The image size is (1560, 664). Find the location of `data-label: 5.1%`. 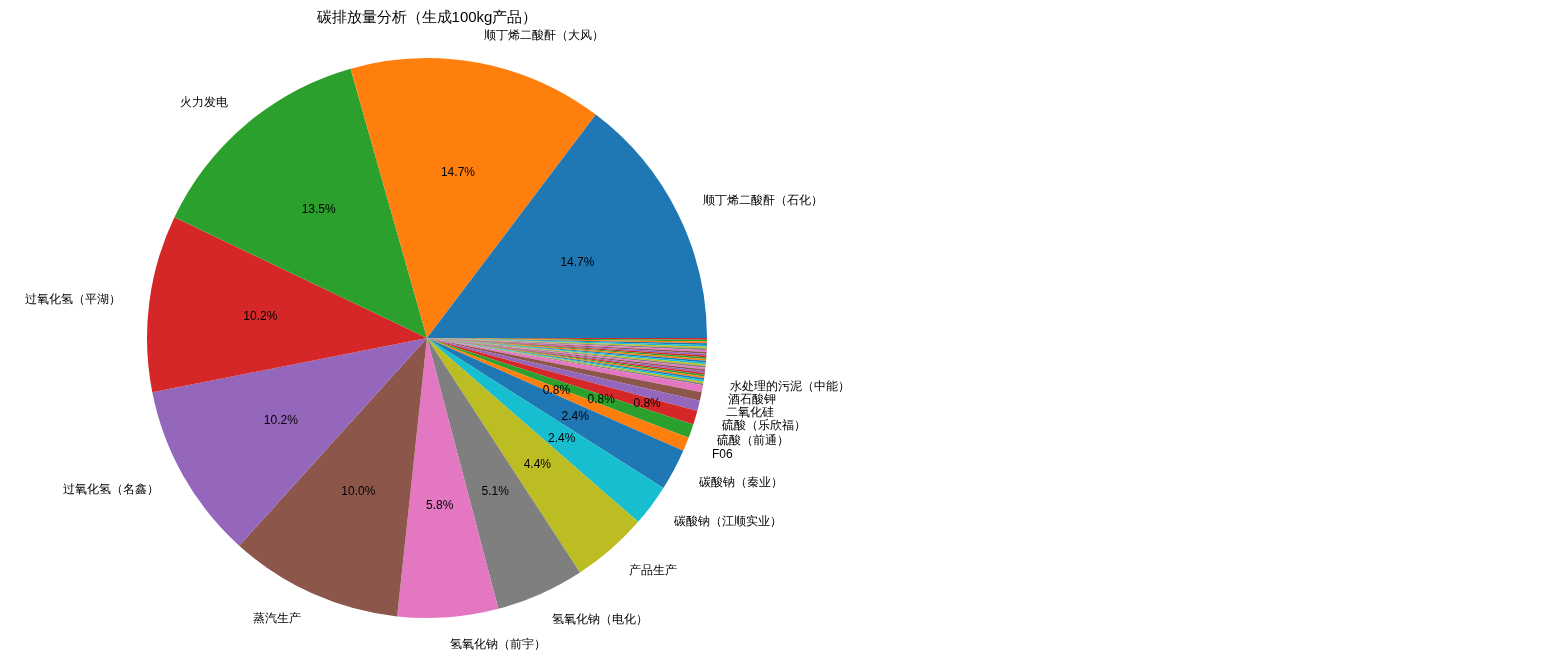

data-label: 5.1% is located at coordinates (495, 490).